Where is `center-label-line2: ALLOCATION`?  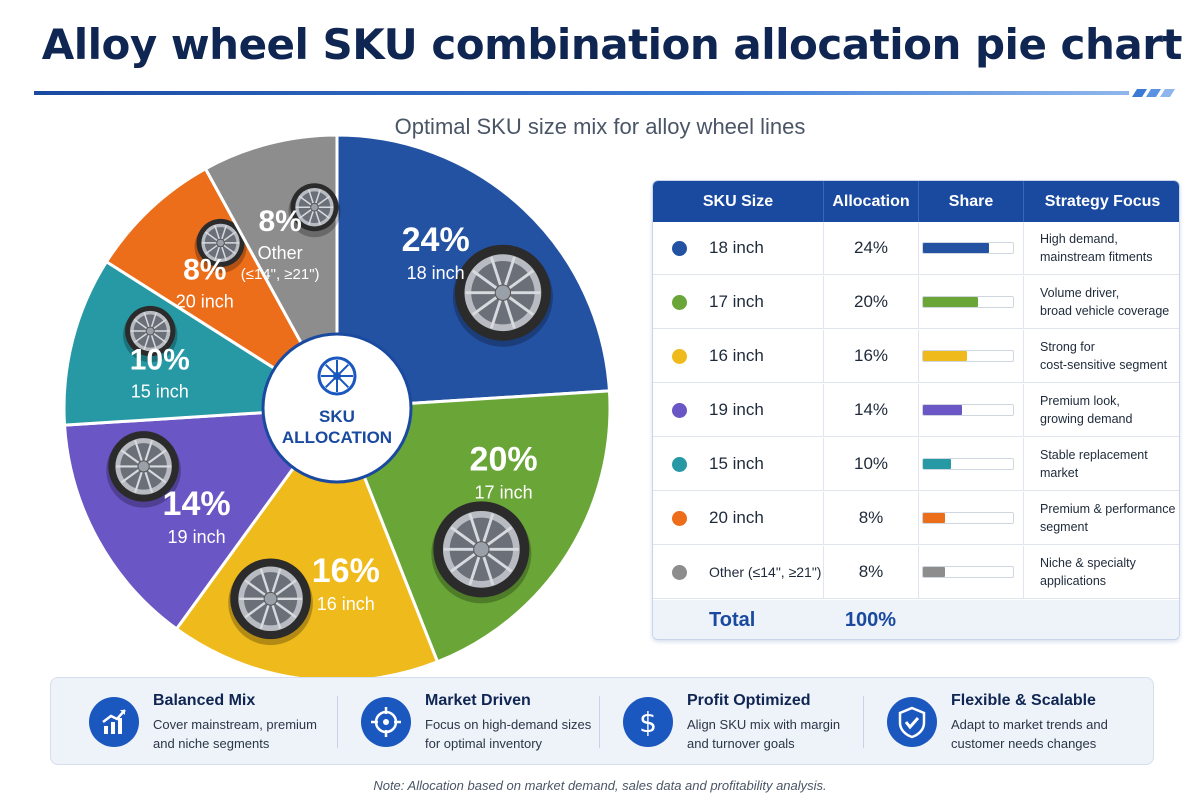
center-label-line2: ALLOCATION is located at coordinates (337, 437).